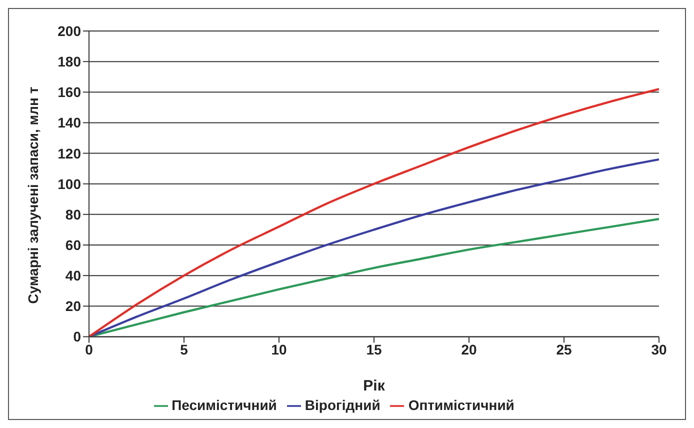  What do you see at coordinates (73, 214) in the screenshot?
I see `y-tick-label: 80` at bounding box center [73, 214].